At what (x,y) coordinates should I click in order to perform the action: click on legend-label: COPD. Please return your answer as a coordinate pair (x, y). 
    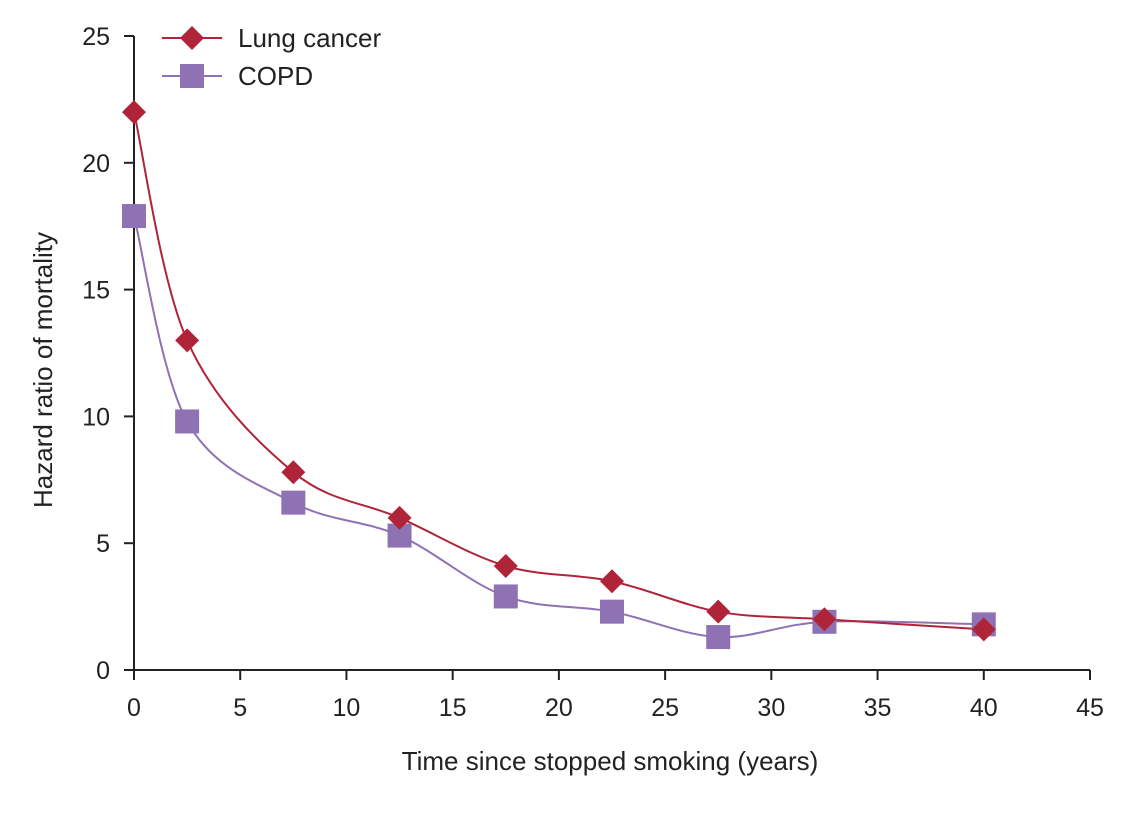
    Looking at the image, I should click on (275, 76).